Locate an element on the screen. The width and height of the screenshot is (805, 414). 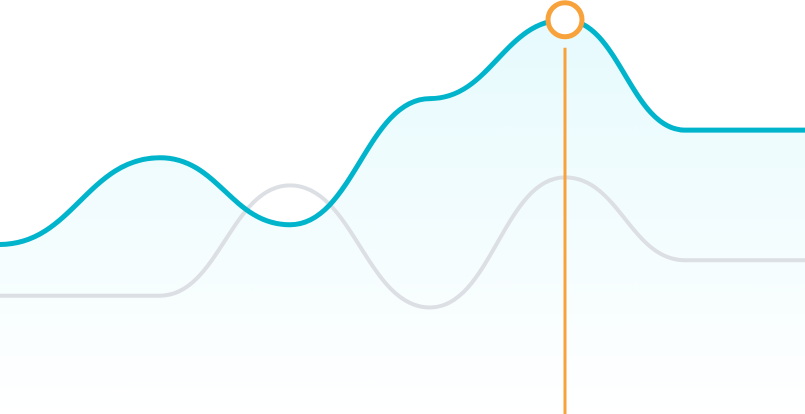
highlight-point-marker is located at coordinates (565, 20).